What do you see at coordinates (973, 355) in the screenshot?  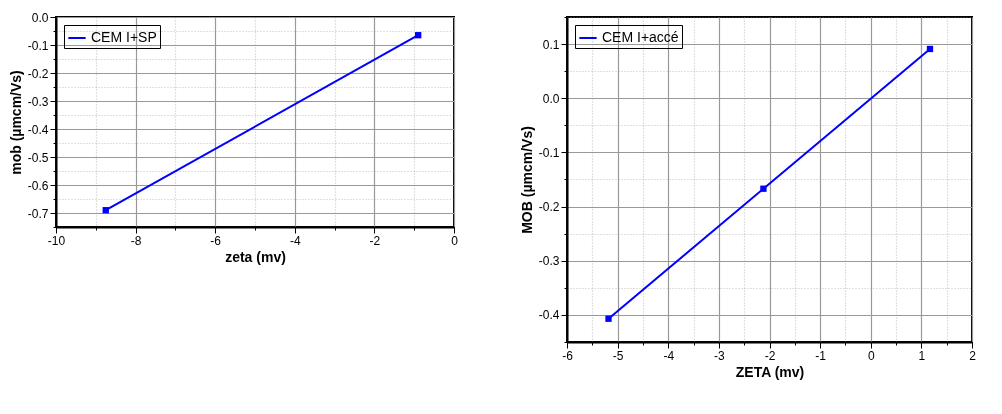 I see `x-tick-label: 2` at bounding box center [973, 355].